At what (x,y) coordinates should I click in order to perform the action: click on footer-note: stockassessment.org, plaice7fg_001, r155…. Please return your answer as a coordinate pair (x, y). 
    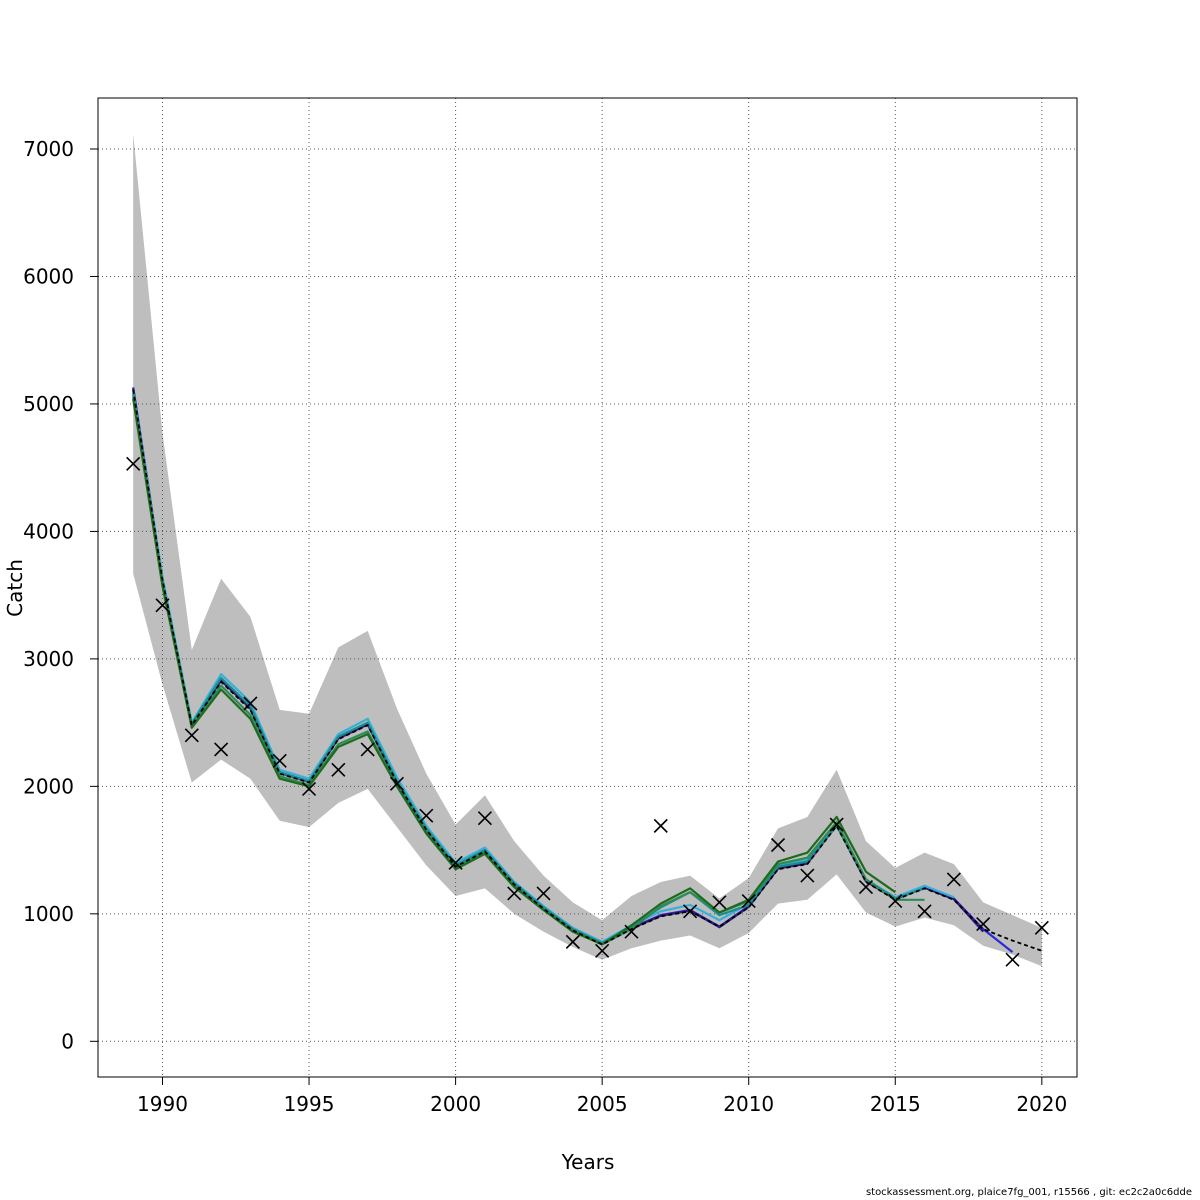
    Looking at the image, I should click on (1028, 1192).